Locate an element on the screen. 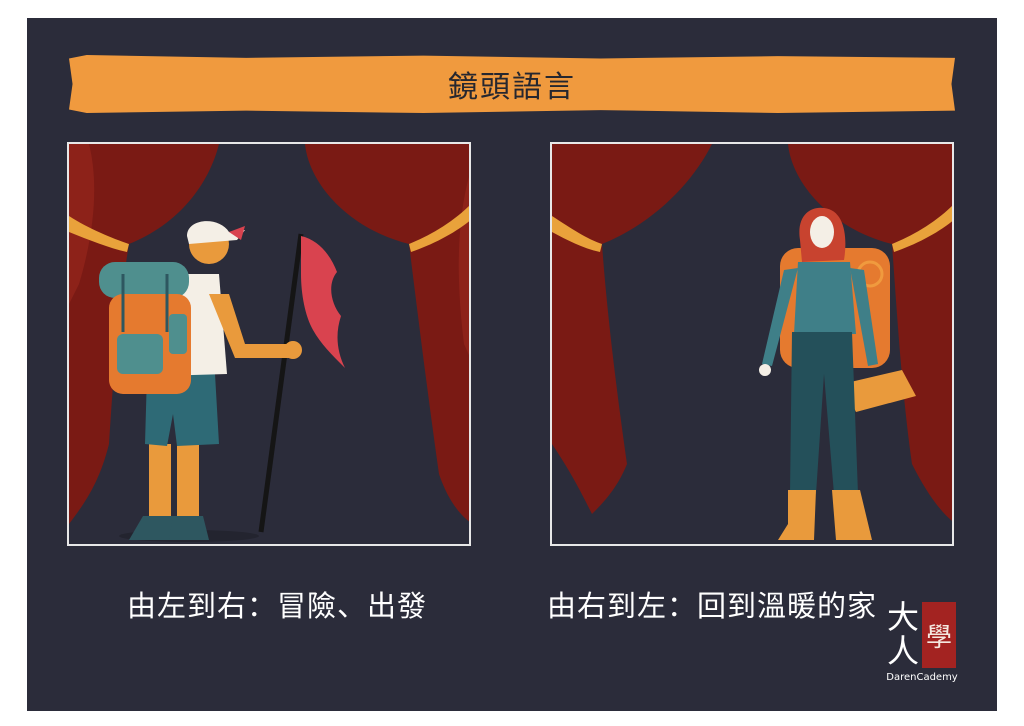  logo-char-xue: 學 is located at coordinates (938, 637).